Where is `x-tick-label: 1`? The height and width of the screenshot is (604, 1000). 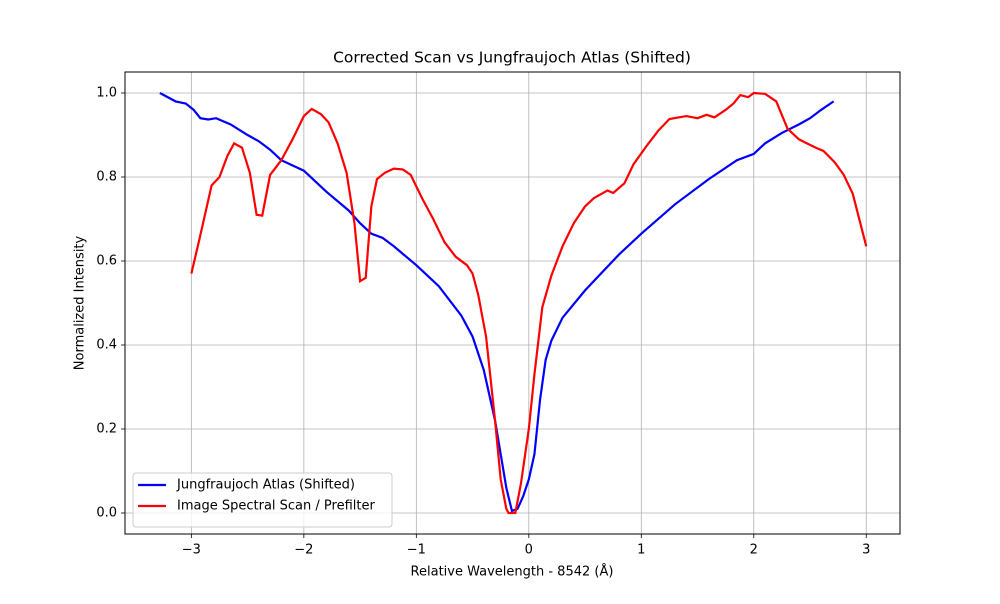
x-tick-label: 1 is located at coordinates (641, 550).